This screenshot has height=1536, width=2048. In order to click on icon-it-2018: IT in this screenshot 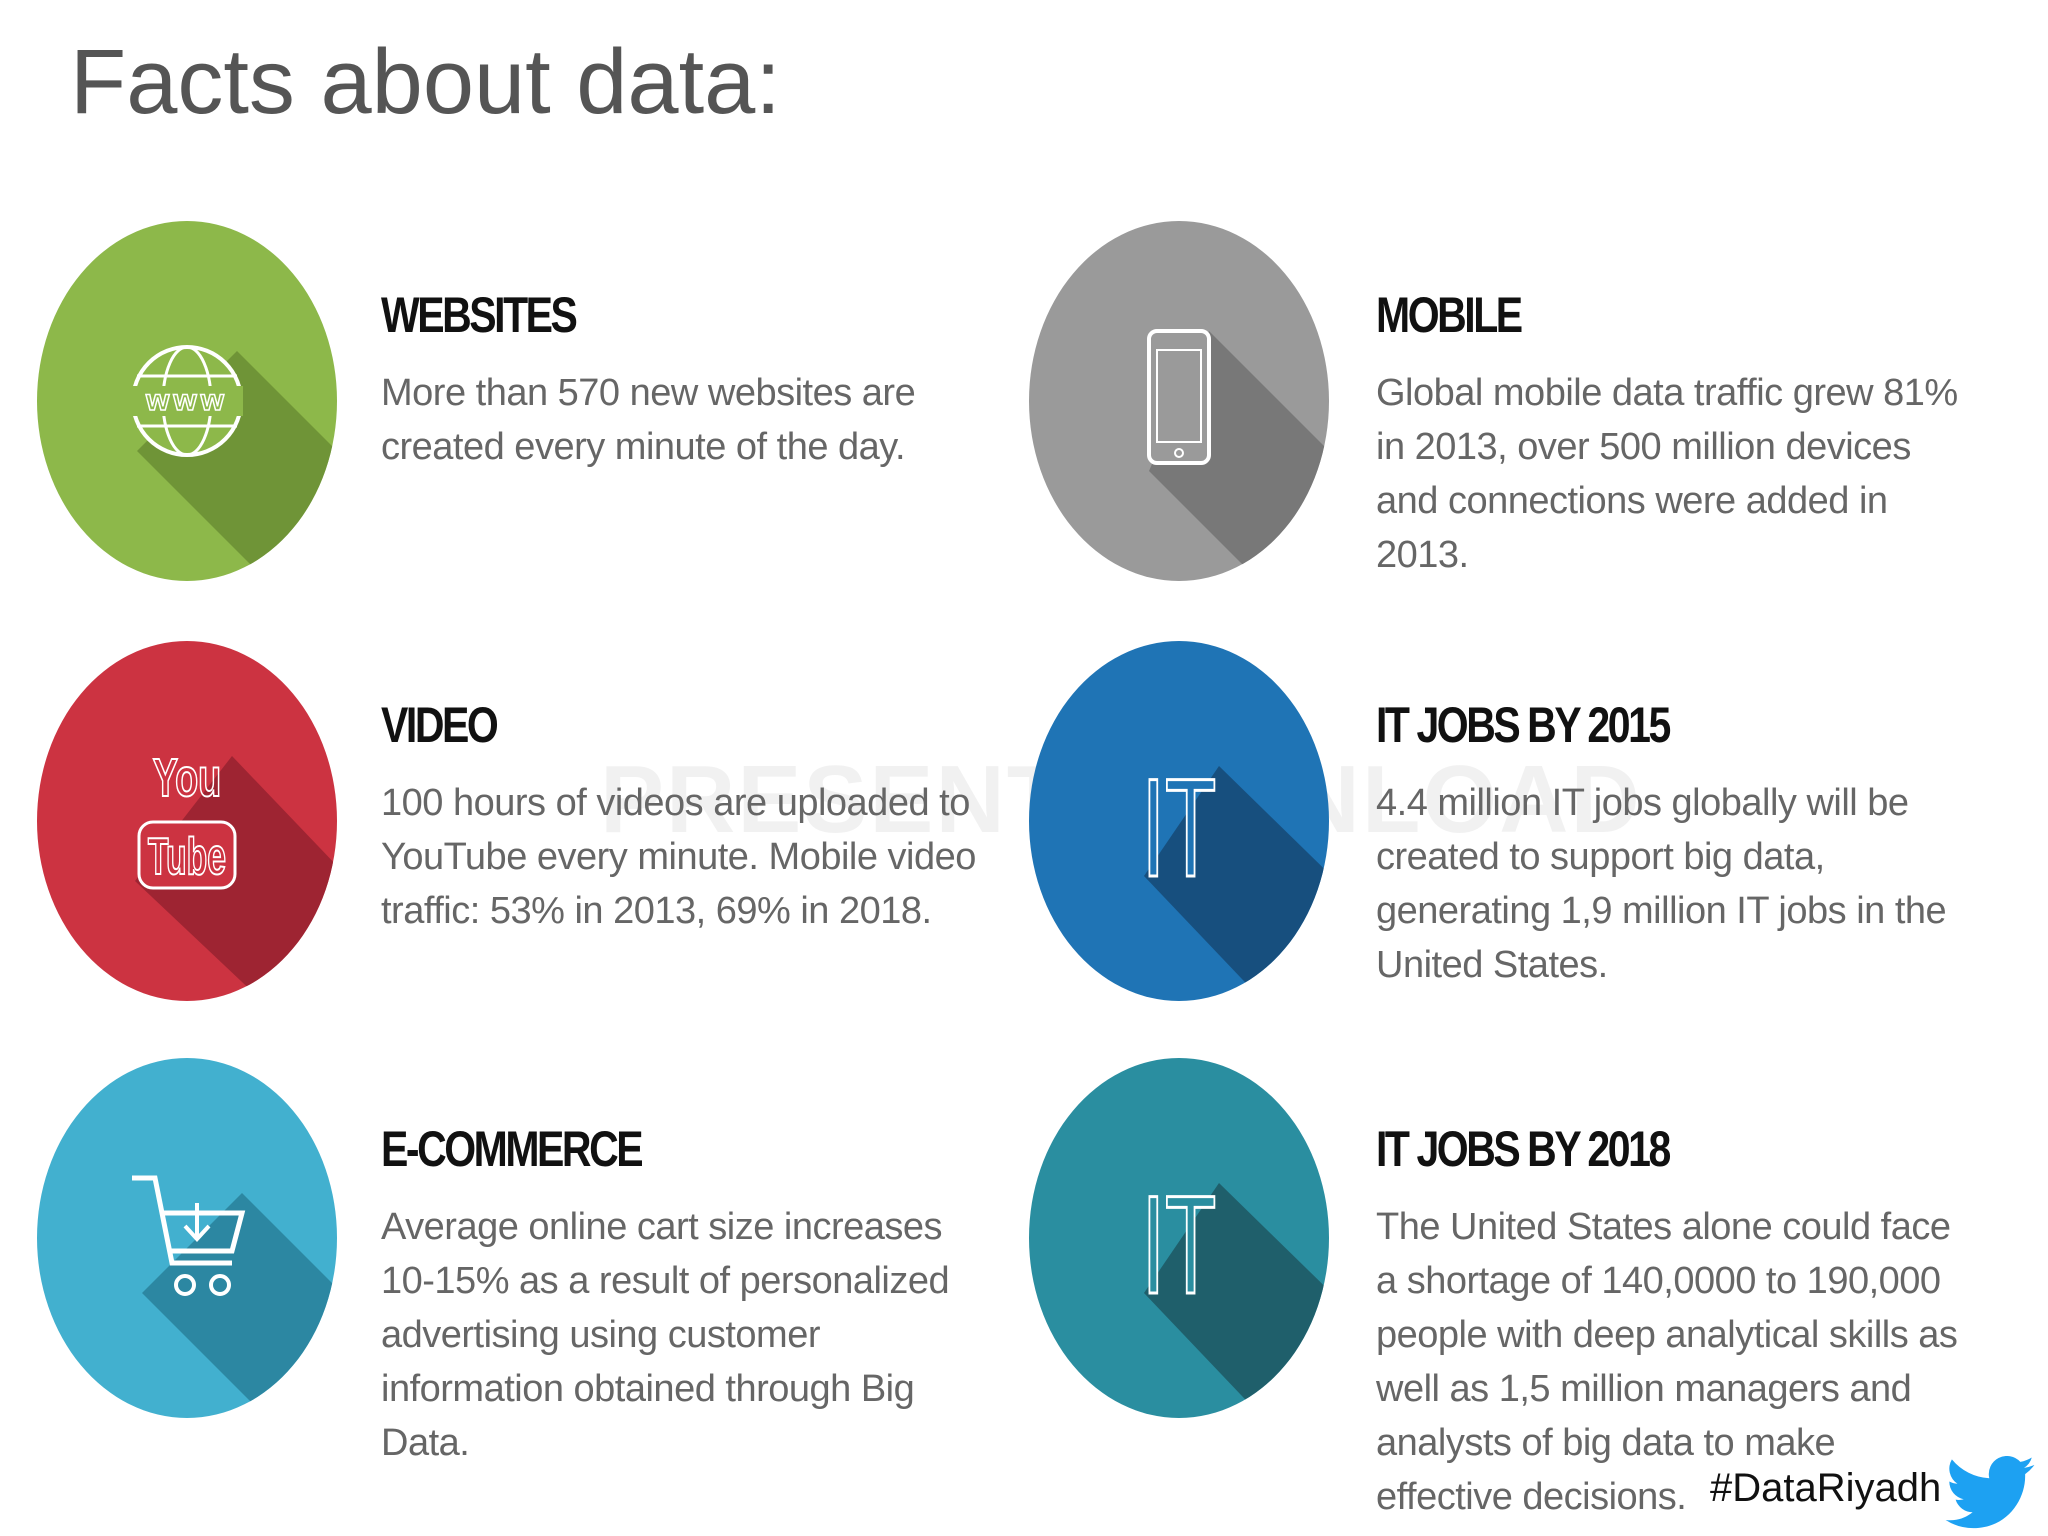, I will do `click(1179, 1238)`.